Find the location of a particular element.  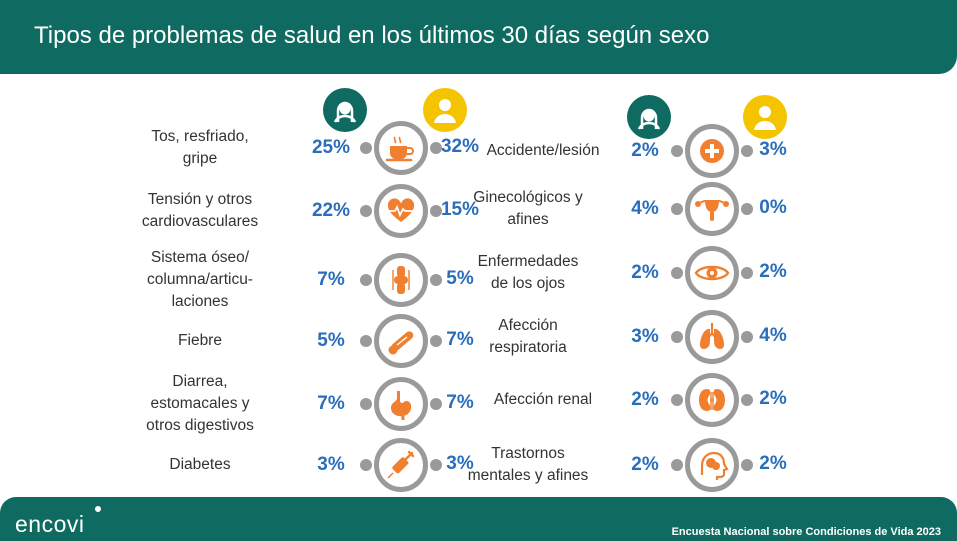

footer-bar is located at coordinates (478, 519).